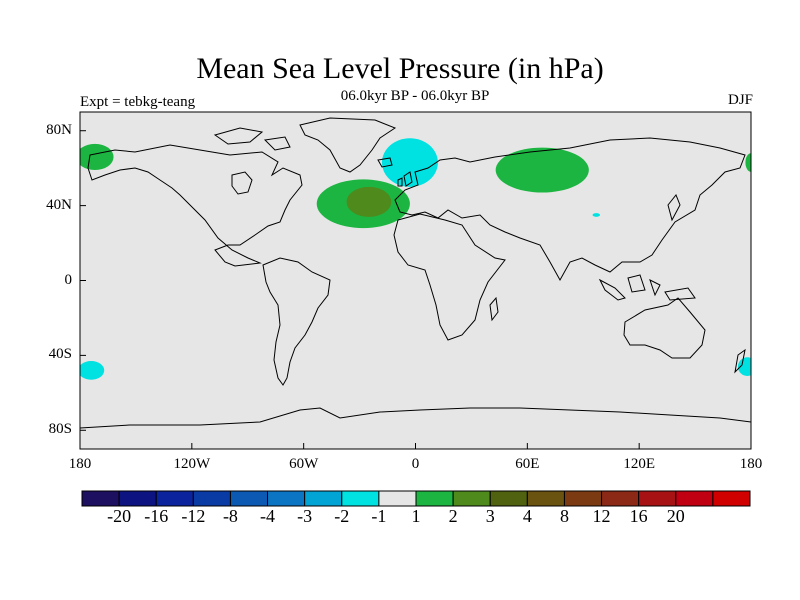 Image resolution: width=800 pixels, height=600 pixels. Describe the element at coordinates (305, 516) in the screenshot. I see `colorbar-label: -3` at that location.